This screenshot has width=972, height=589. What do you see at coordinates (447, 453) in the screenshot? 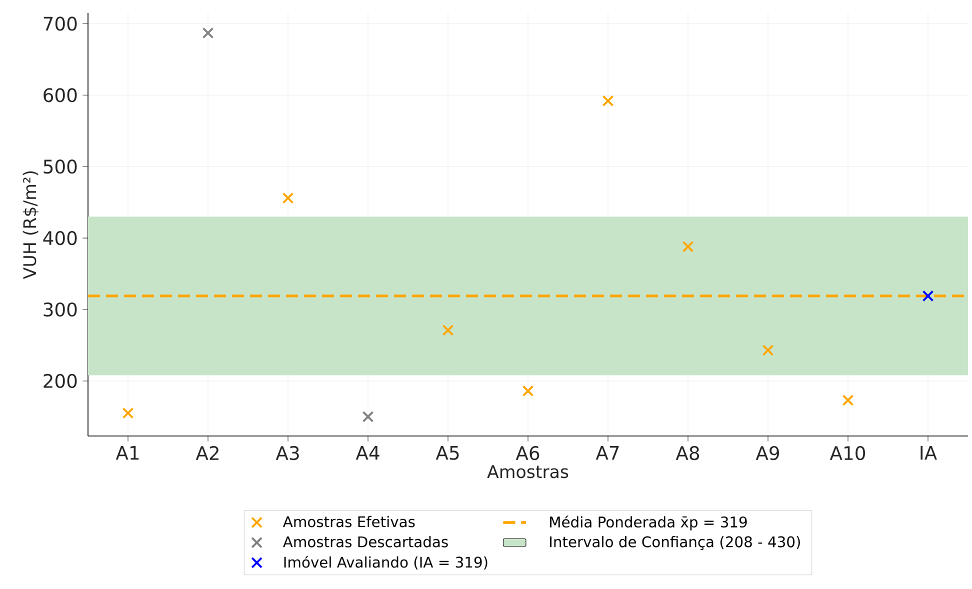
I see `x-tick-label: A5` at bounding box center [447, 453].